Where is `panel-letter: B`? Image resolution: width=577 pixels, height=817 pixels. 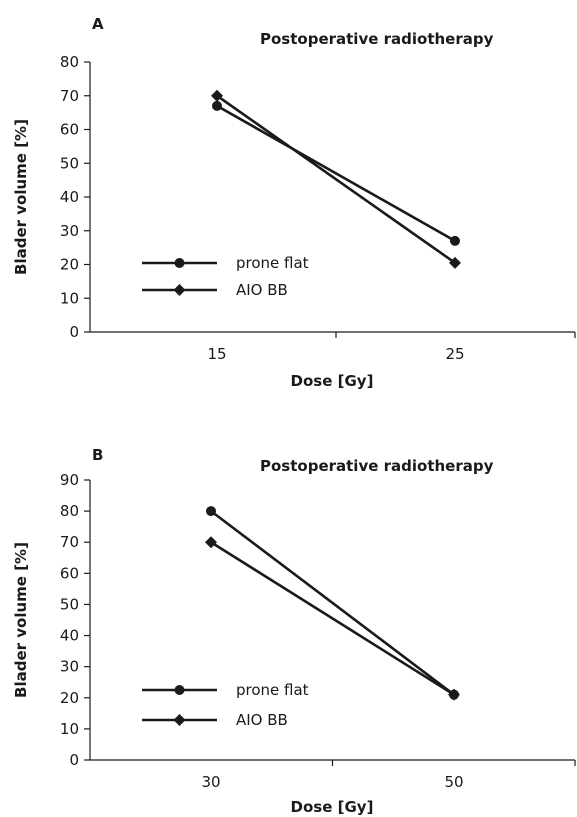 panel-letter: B is located at coordinates (97, 455).